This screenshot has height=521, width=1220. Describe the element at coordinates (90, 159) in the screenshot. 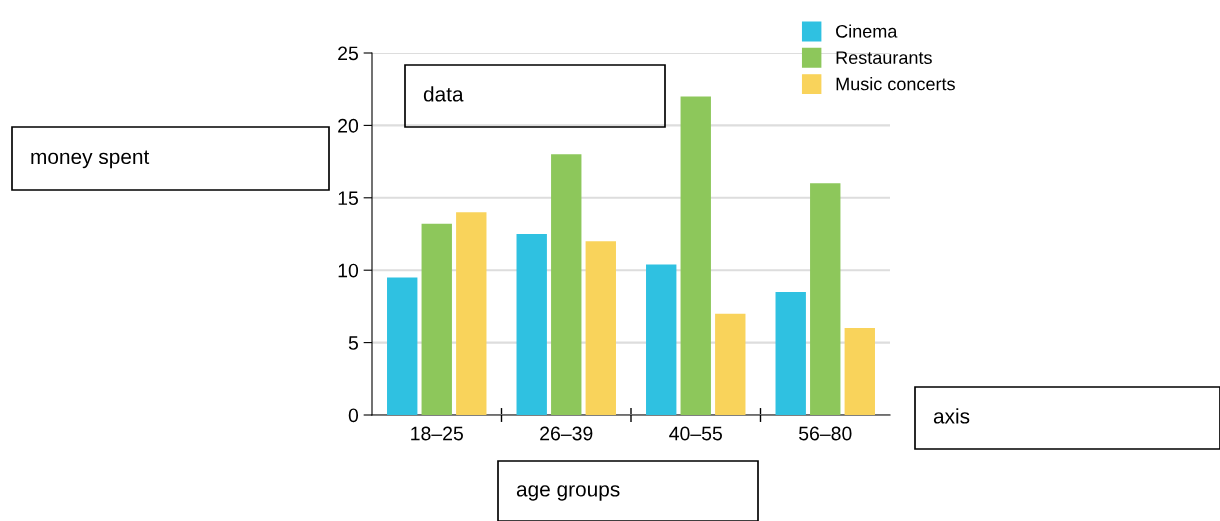

I see `text: money spent` at that location.